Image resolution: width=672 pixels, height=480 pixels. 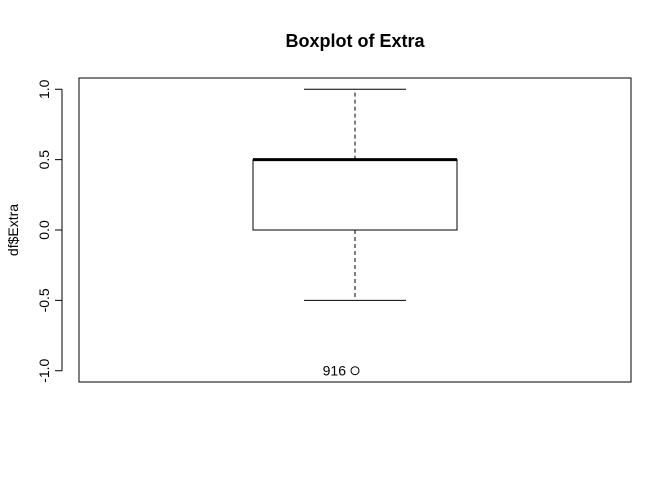 What do you see at coordinates (355, 195) in the screenshot?
I see `iqr-box` at bounding box center [355, 195].